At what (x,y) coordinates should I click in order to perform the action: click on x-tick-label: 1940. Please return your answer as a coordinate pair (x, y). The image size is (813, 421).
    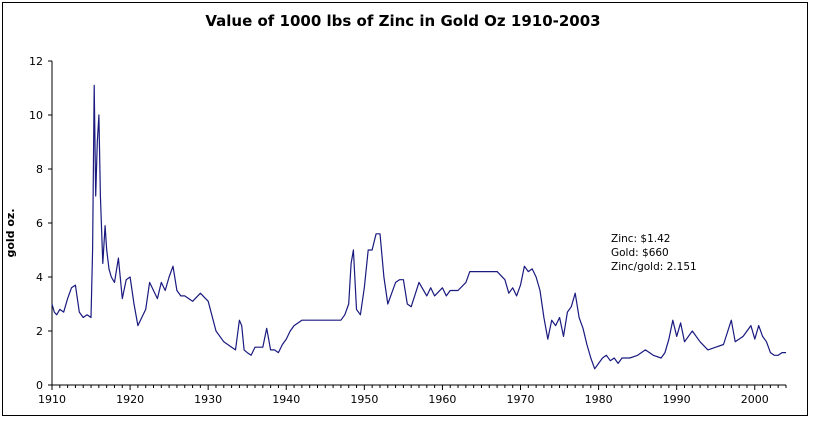
    Looking at the image, I should click on (286, 399).